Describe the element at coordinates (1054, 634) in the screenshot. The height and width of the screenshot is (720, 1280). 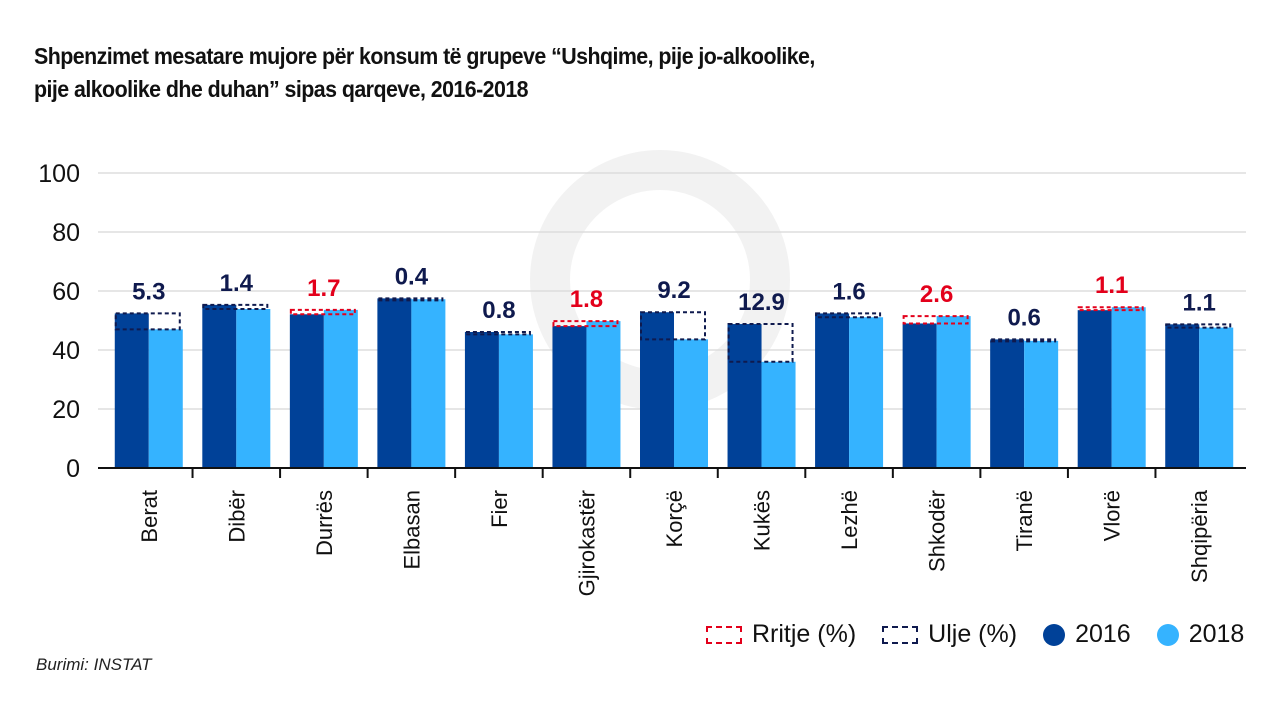
I see `series-2016-dot-icon` at that location.